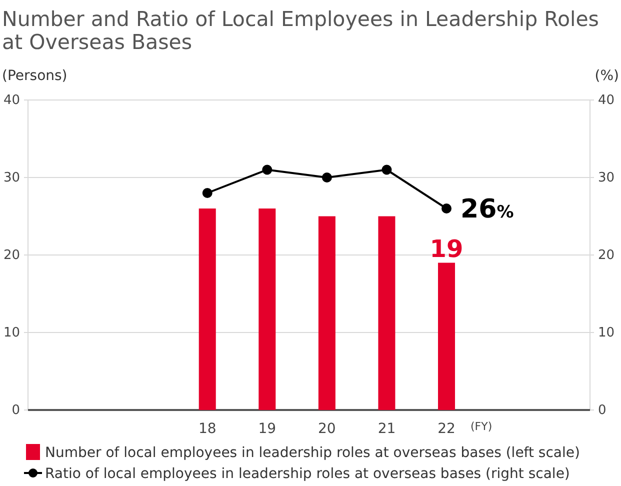 The width and height of the screenshot is (621, 486). I want to click on y2-tick-label: 40, so click(606, 100).